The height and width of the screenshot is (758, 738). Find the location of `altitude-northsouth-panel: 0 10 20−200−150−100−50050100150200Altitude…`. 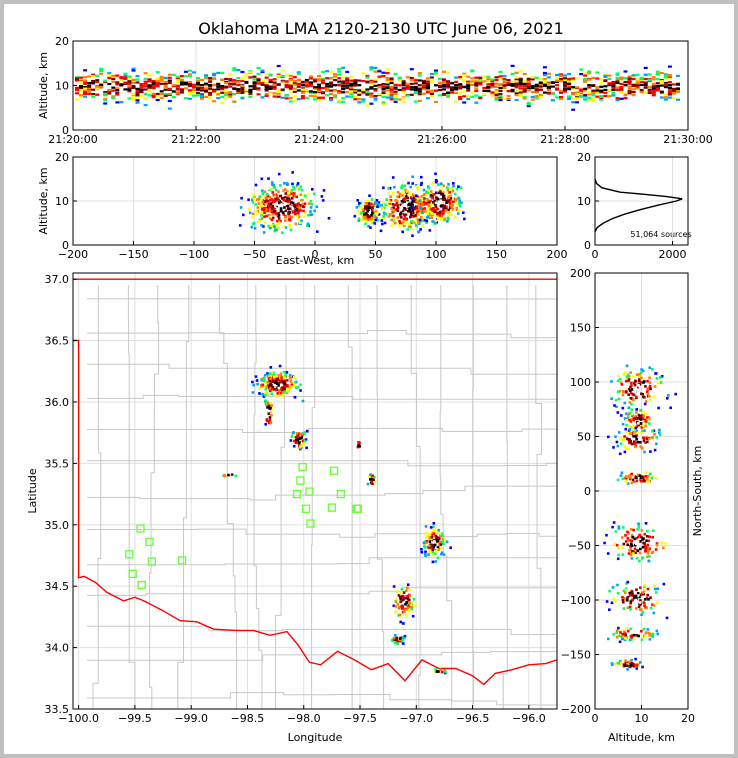

altitude-northsouth-panel: 0 10 20−200−150−100−50050100150200Altitude… is located at coordinates (632, 505).